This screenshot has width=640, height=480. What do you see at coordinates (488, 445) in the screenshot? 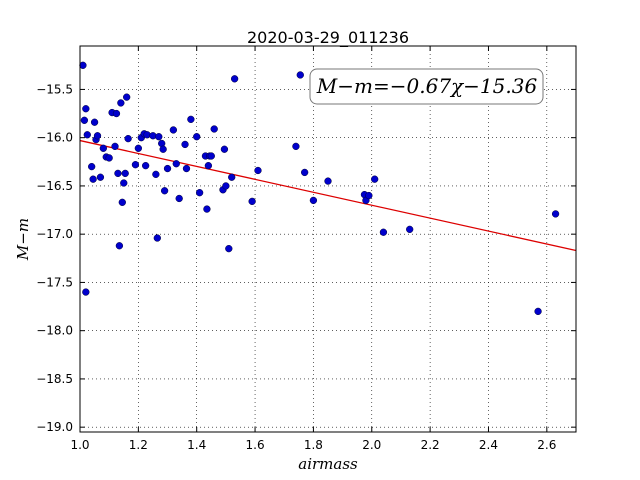
I see `x-tick-label: 2.4` at bounding box center [488, 445].